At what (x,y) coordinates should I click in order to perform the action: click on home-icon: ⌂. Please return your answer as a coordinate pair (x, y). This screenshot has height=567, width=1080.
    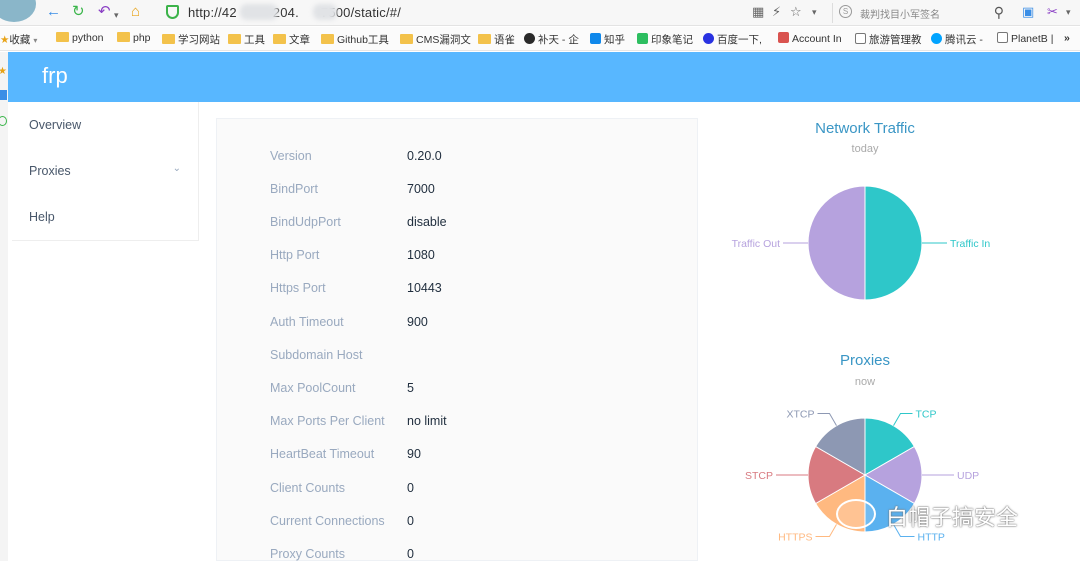
    Looking at the image, I should click on (136, 11).